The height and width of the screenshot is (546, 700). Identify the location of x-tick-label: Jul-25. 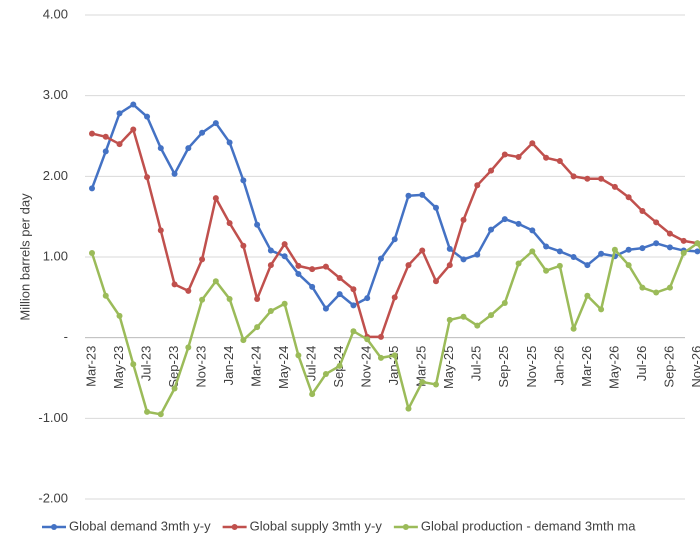
(476, 363).